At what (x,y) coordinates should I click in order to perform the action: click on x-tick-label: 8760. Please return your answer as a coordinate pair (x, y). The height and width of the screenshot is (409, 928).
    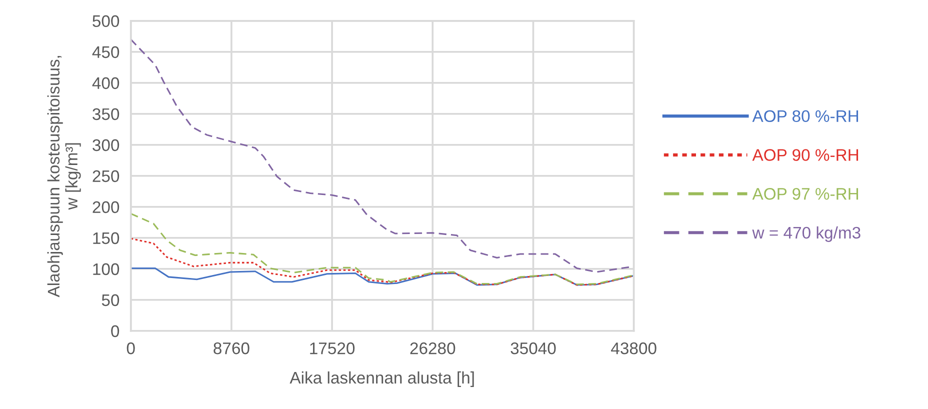
    Looking at the image, I should click on (232, 348).